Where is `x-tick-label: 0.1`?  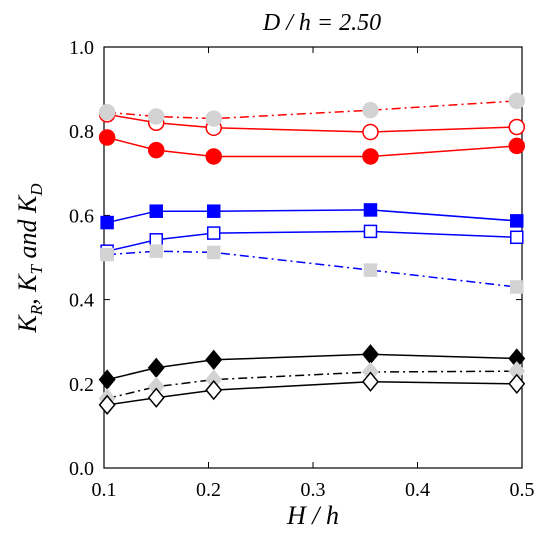
x-tick-label: 0.1 is located at coordinates (104, 490).